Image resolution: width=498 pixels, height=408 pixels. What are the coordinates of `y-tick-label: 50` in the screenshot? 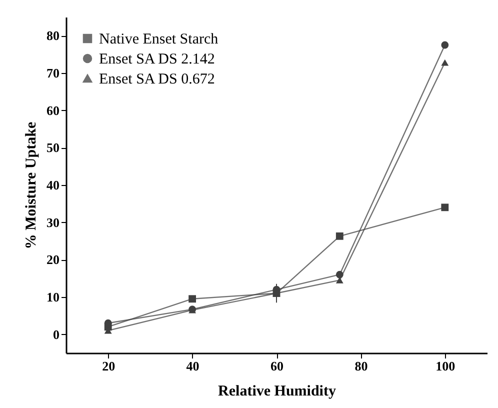 It's located at (53, 148).